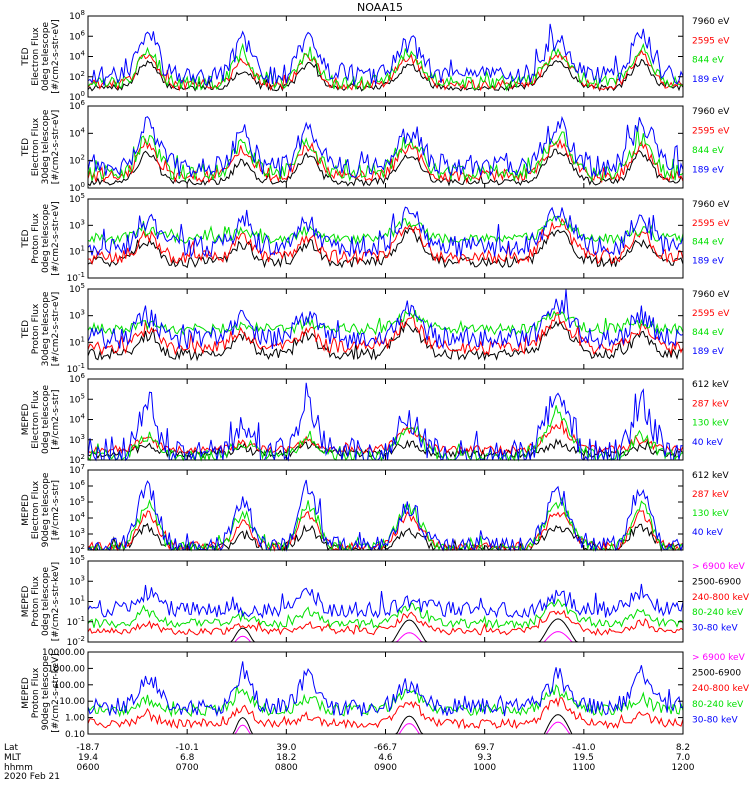 Image resolution: width=750 pixels, height=800 pixels. What do you see at coordinates (710, 514) in the screenshot?
I see `legend-entry: 130 keV` at bounding box center [710, 514].